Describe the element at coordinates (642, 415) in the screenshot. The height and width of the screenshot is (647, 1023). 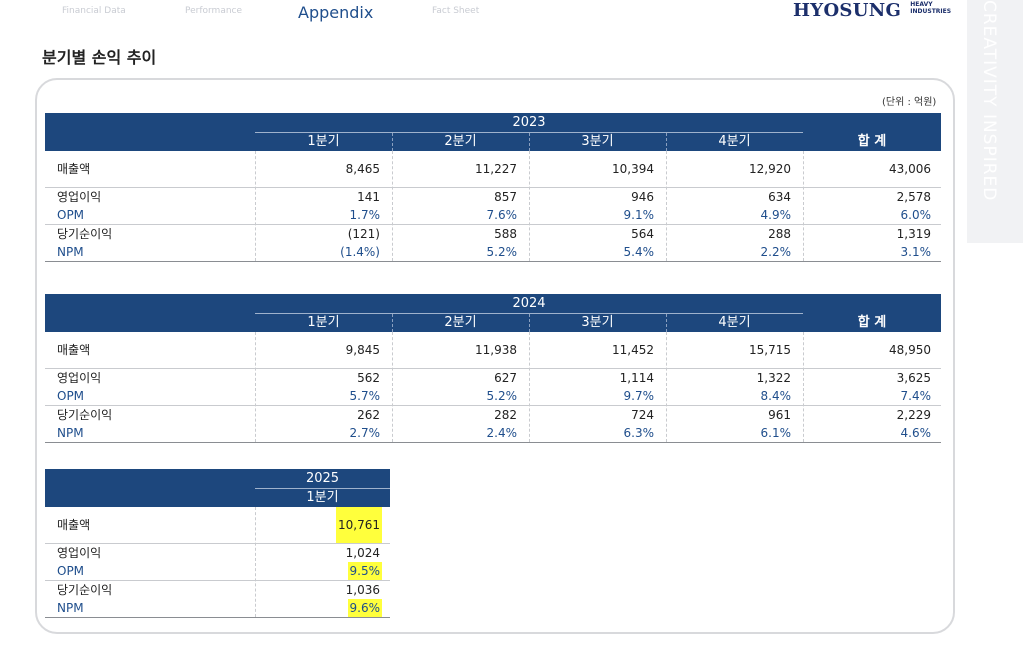
I see `table-cell: 724` at that location.